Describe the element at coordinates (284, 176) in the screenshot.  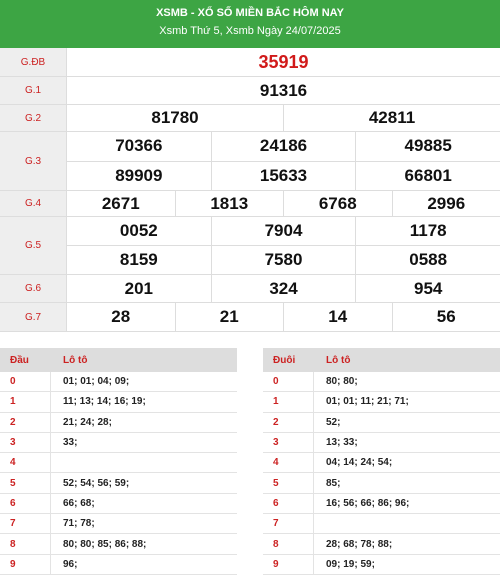
I see `prize-number: 15633` at that location.